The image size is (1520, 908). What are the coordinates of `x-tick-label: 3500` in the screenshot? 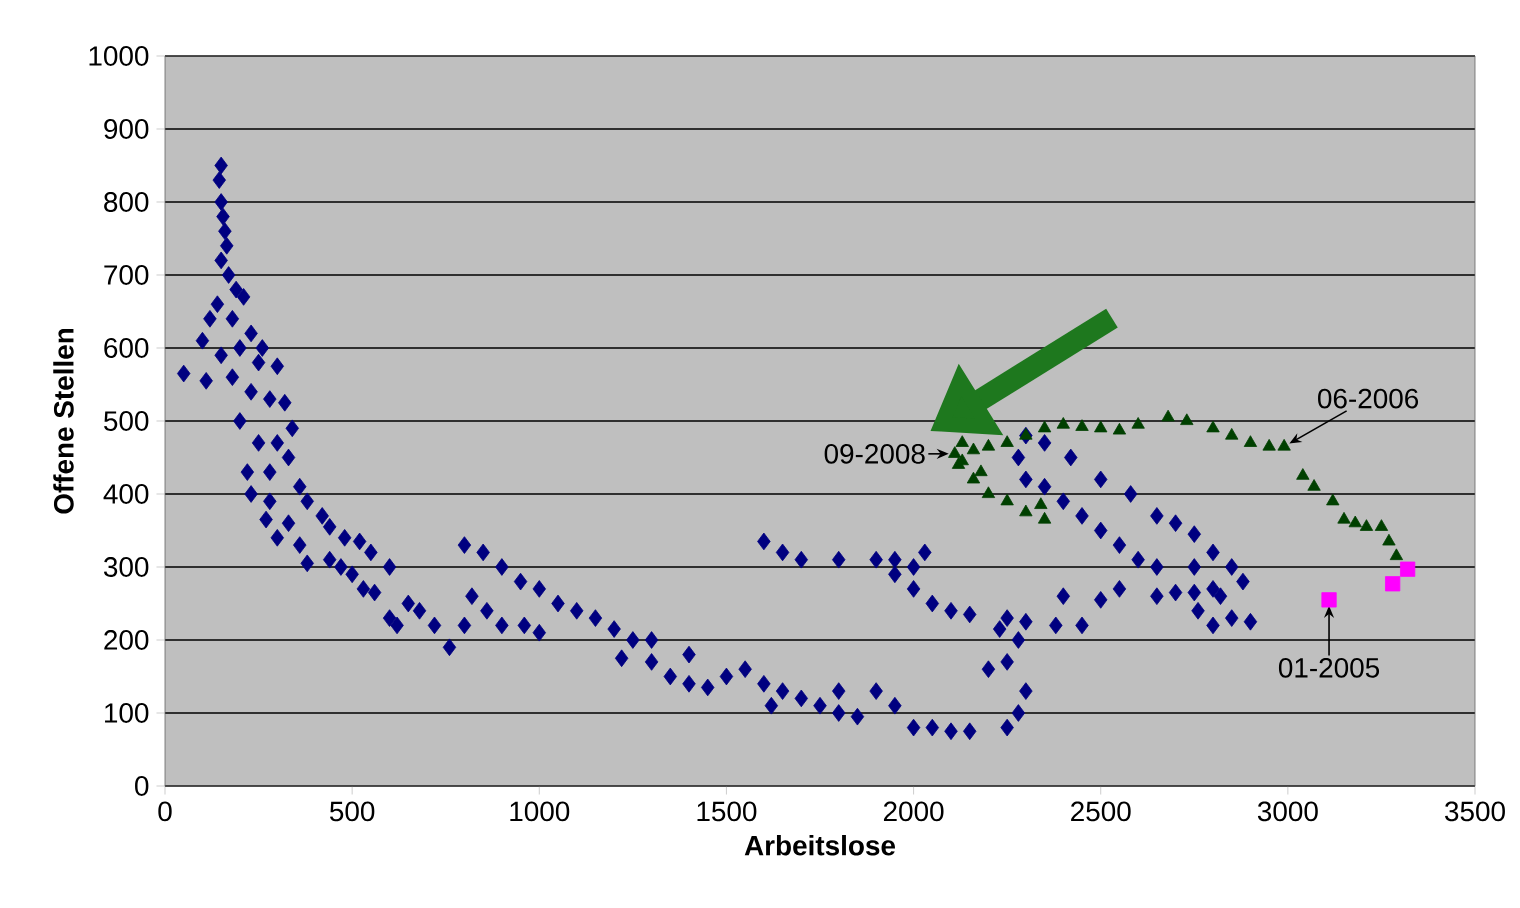 It's located at (1475, 811).